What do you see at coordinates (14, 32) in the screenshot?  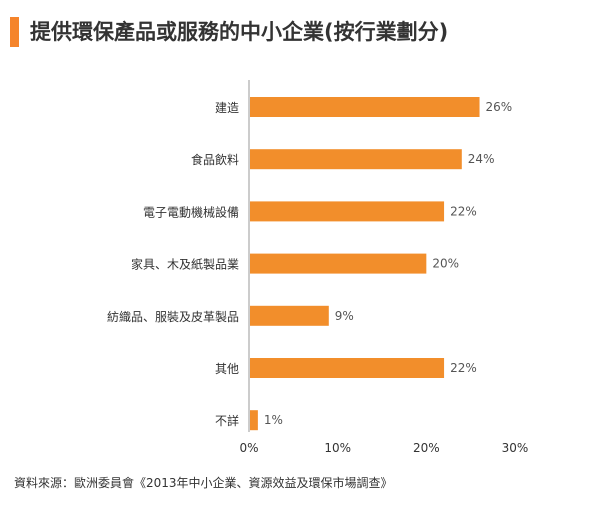 I see `title-accent-bar` at bounding box center [14, 32].